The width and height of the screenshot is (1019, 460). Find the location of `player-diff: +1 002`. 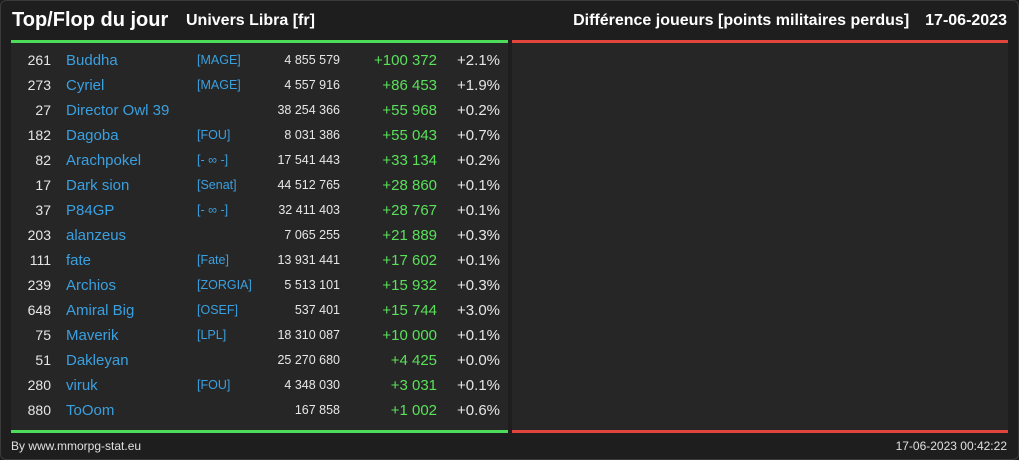

player-diff: +1 002 is located at coordinates (413, 410).